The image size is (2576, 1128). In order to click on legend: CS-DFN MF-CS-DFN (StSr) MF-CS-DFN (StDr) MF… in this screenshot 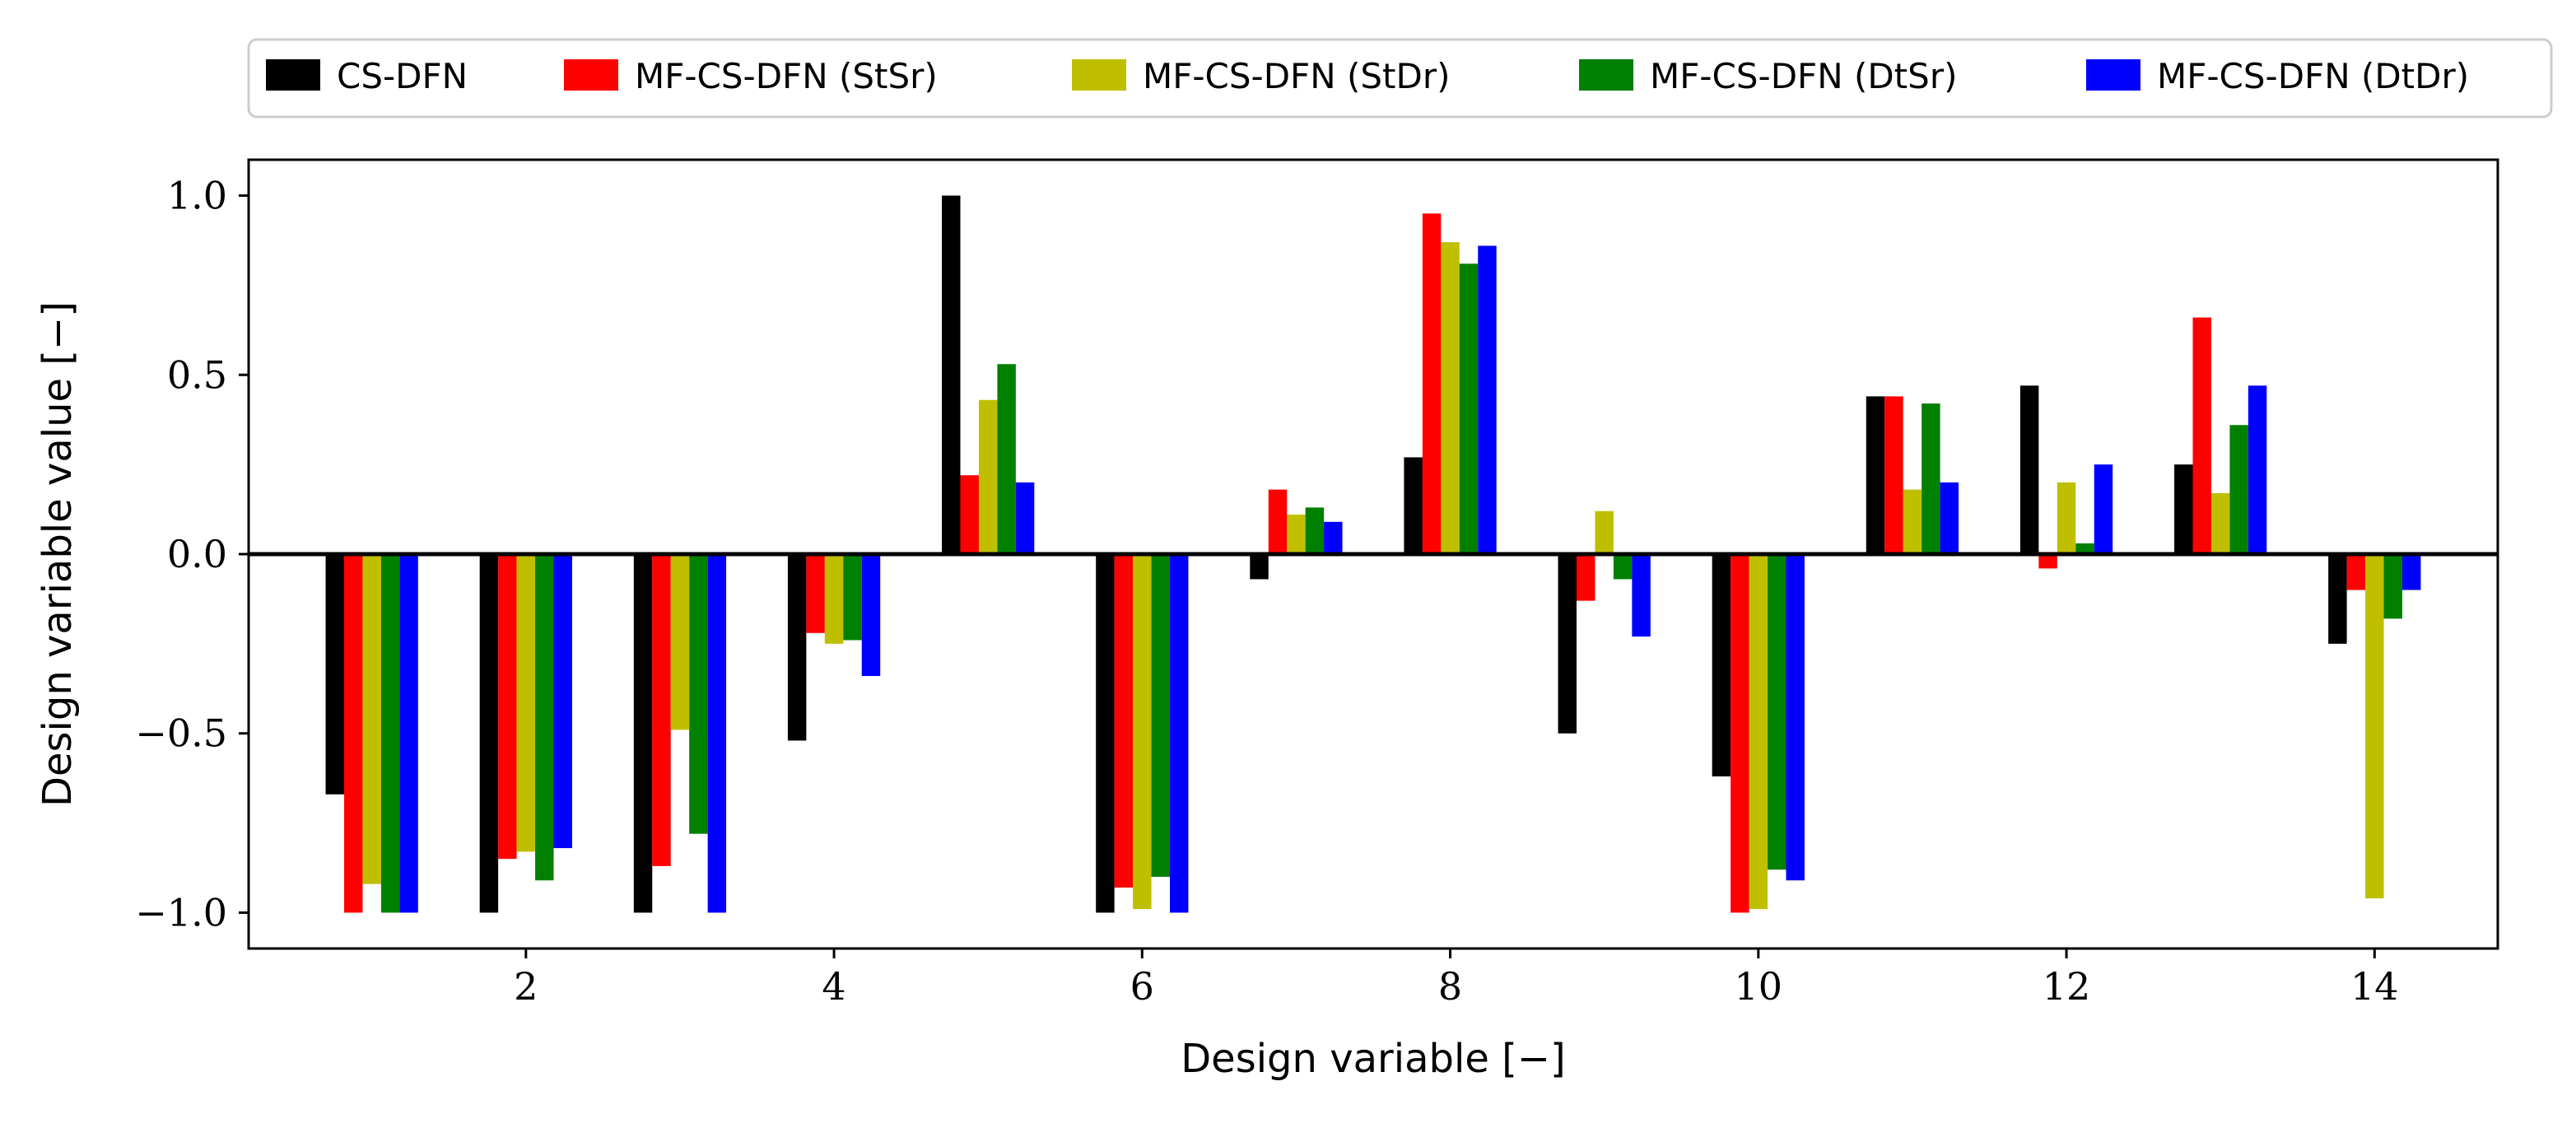, I will do `click(1400, 78)`.